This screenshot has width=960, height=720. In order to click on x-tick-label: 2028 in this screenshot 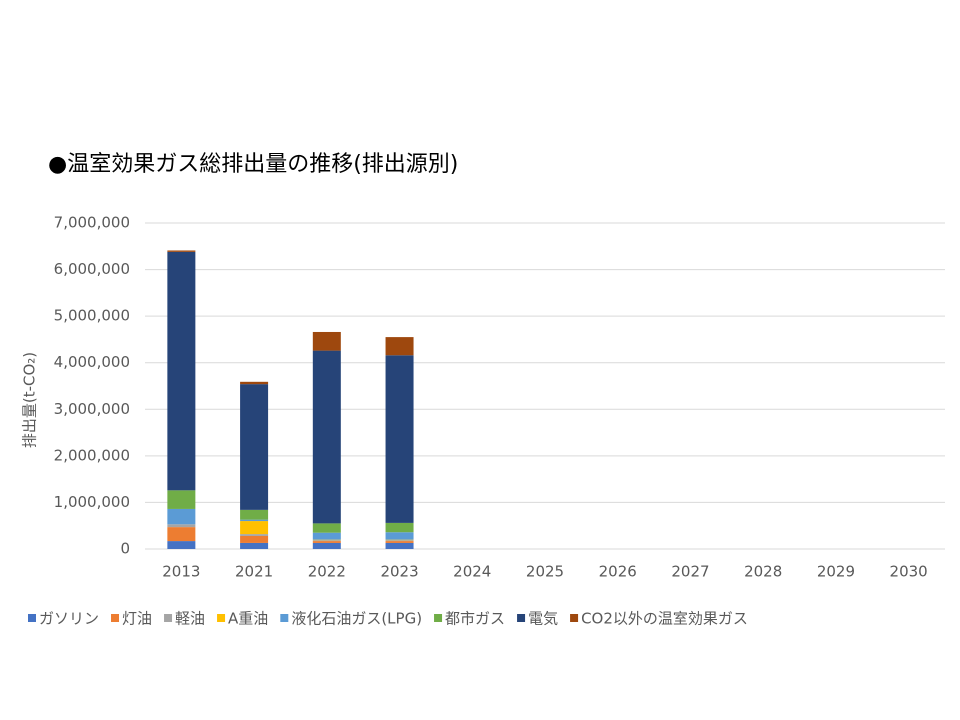, I will do `click(763, 572)`.